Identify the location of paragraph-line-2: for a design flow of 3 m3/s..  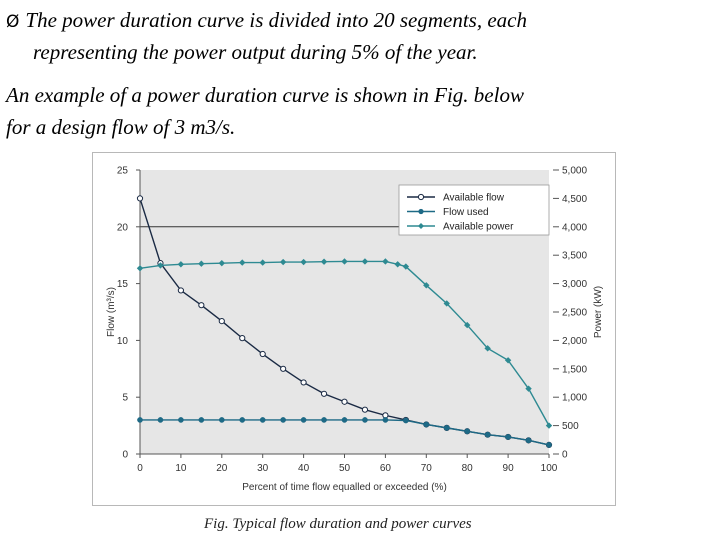
(121, 127).